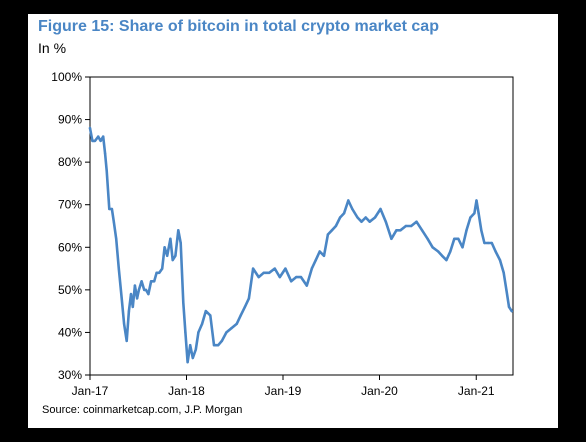  Describe the element at coordinates (70, 375) in the screenshot. I see `y-tick-label: 30%` at that location.